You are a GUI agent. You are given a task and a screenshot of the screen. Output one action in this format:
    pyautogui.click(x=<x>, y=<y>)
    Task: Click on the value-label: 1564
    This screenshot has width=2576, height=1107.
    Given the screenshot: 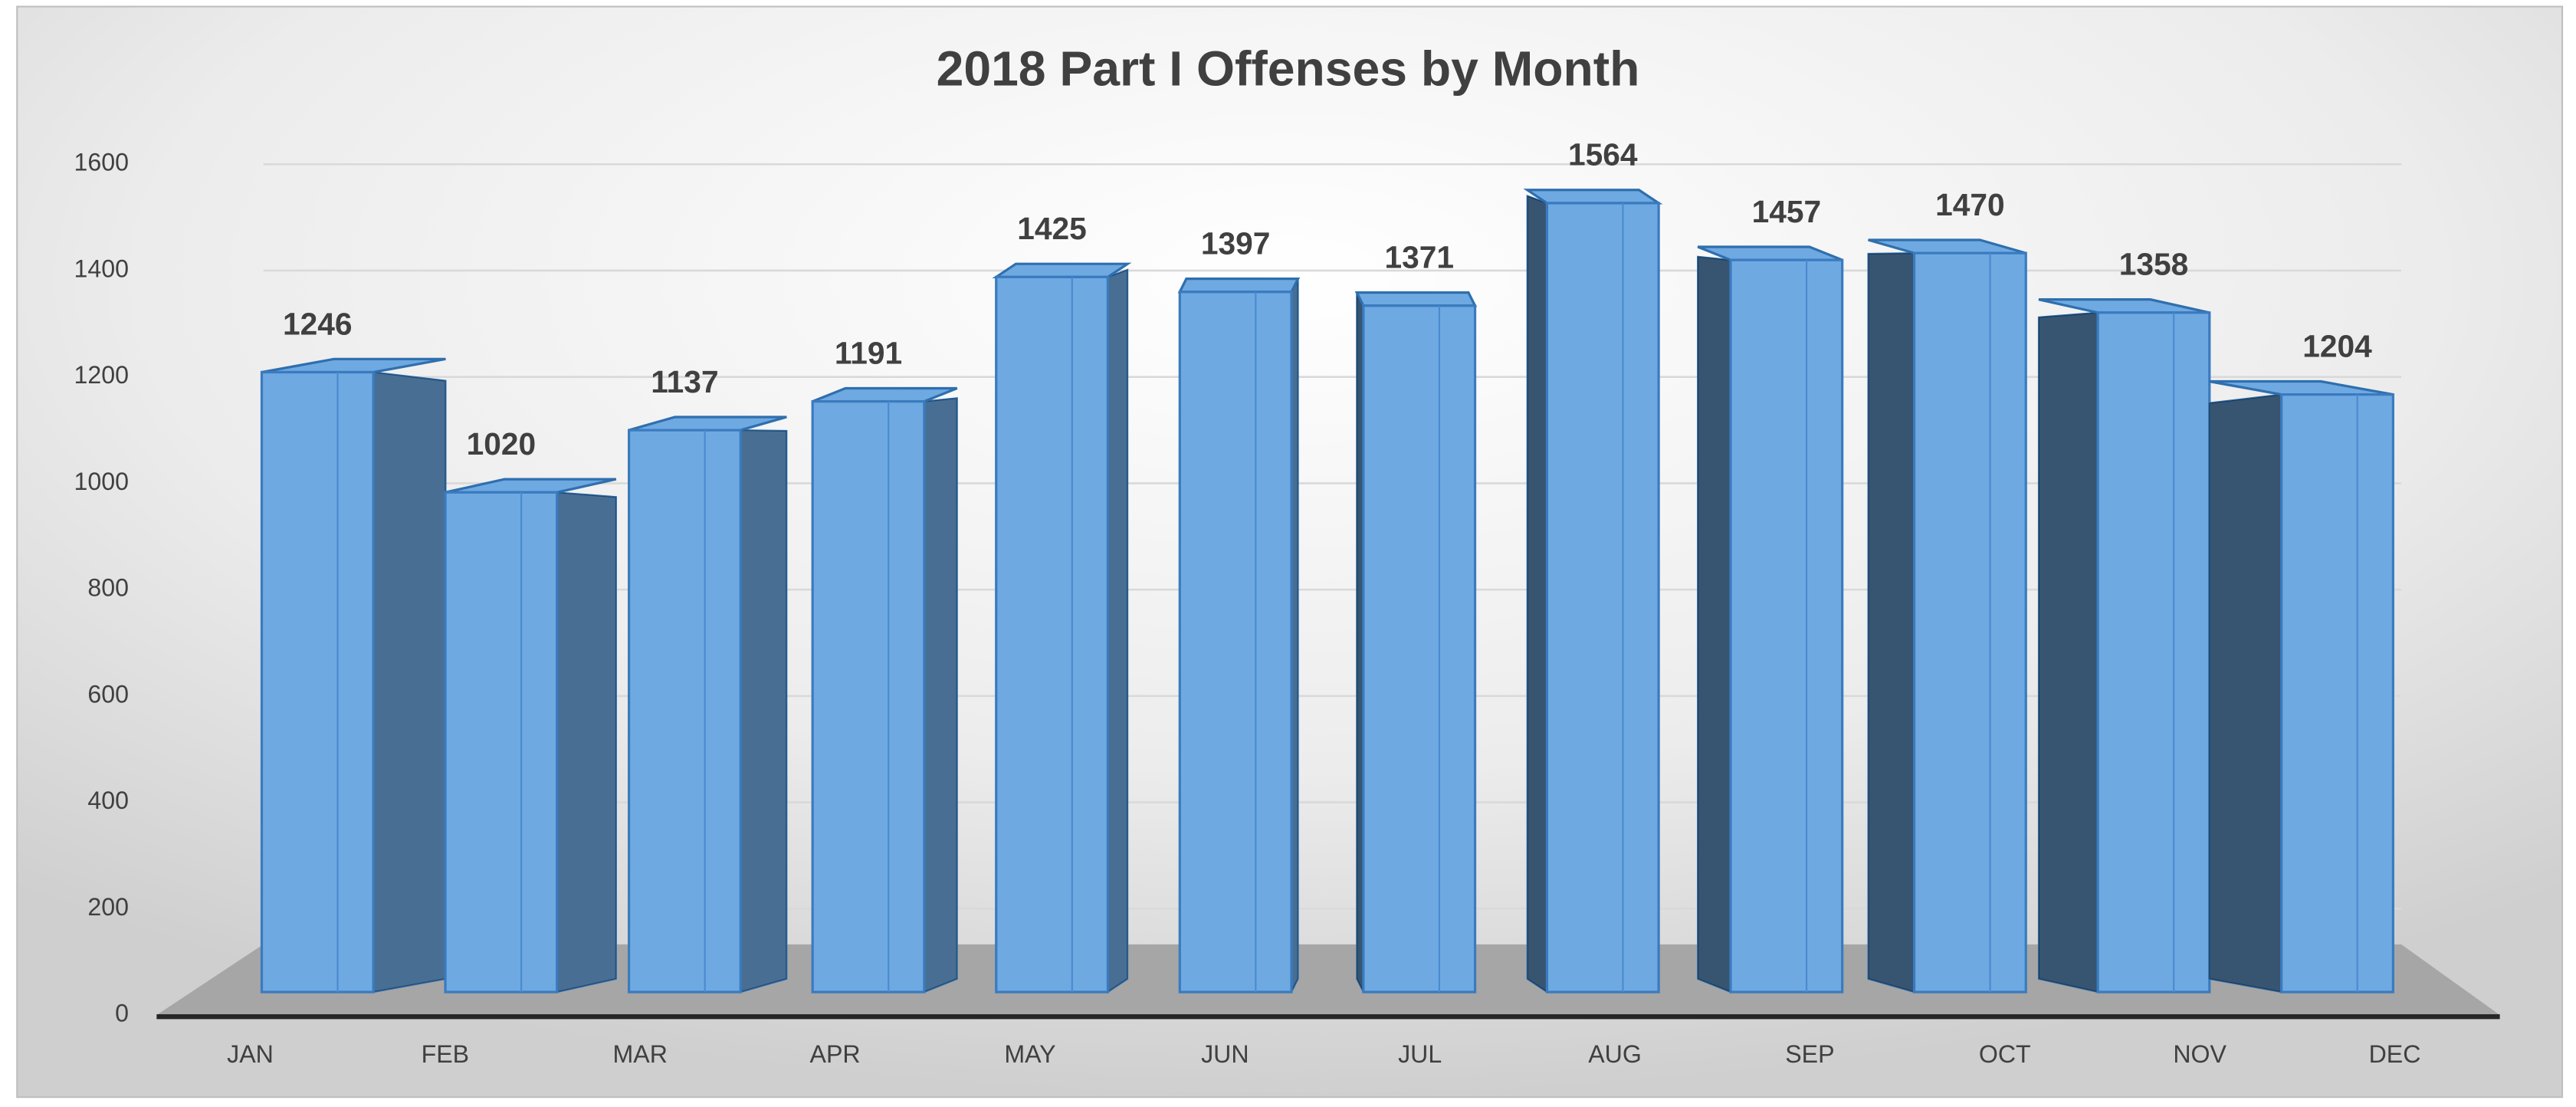 What is the action you would take?
    pyautogui.click(x=1603, y=154)
    